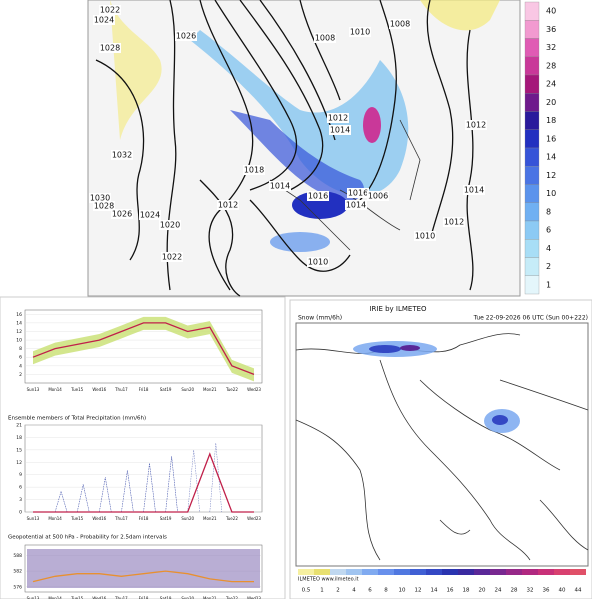 This screenshot has height=603, width=592. Describe the element at coordinates (144, 518) in the screenshot. I see `x-tick-label: Fri18` at that location.